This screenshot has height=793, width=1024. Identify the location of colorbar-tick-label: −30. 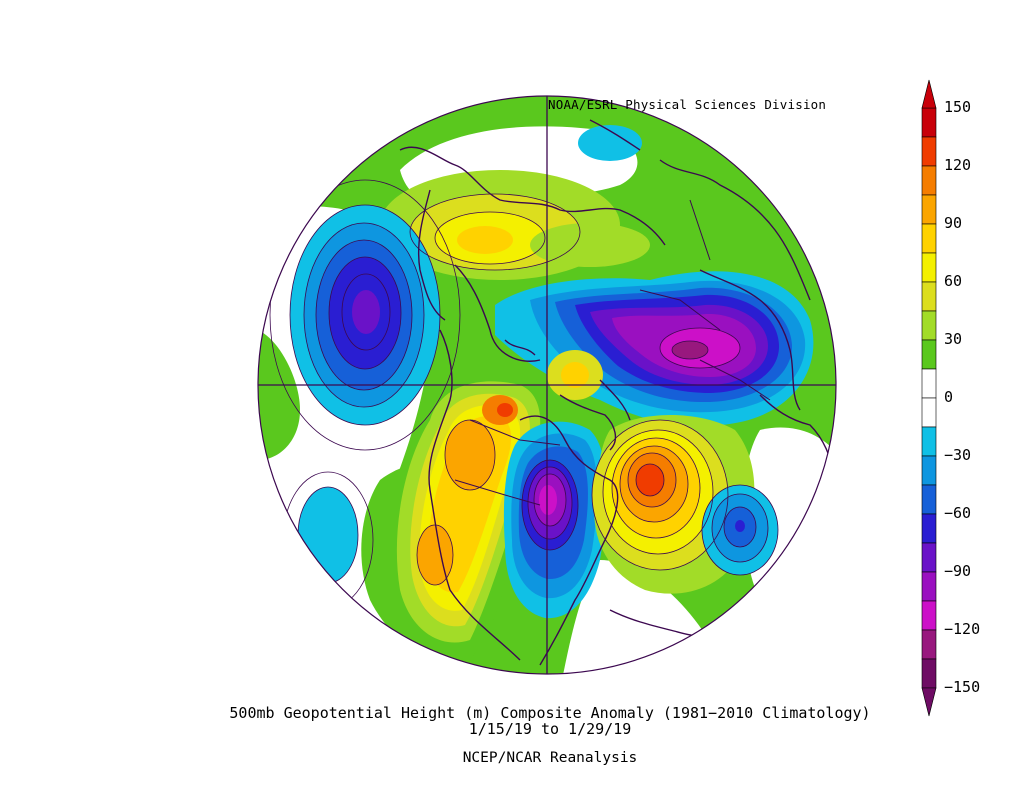
(958, 455).